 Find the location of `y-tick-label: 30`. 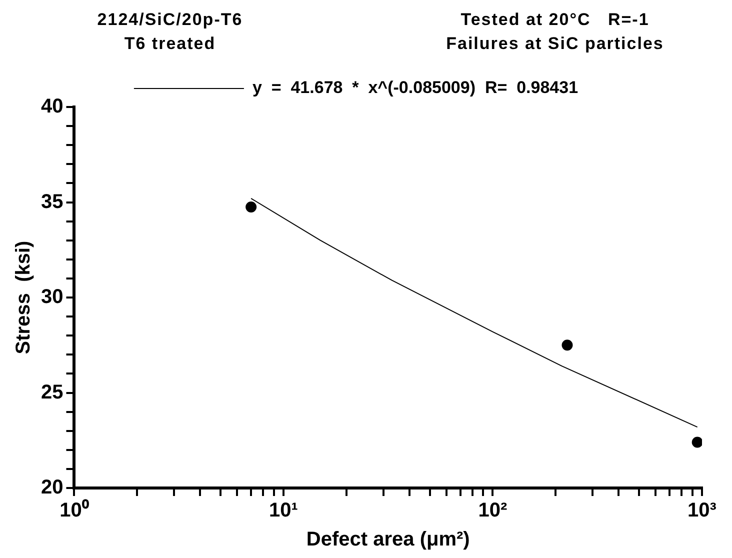

y-tick-label: 30 is located at coordinates (52, 297).